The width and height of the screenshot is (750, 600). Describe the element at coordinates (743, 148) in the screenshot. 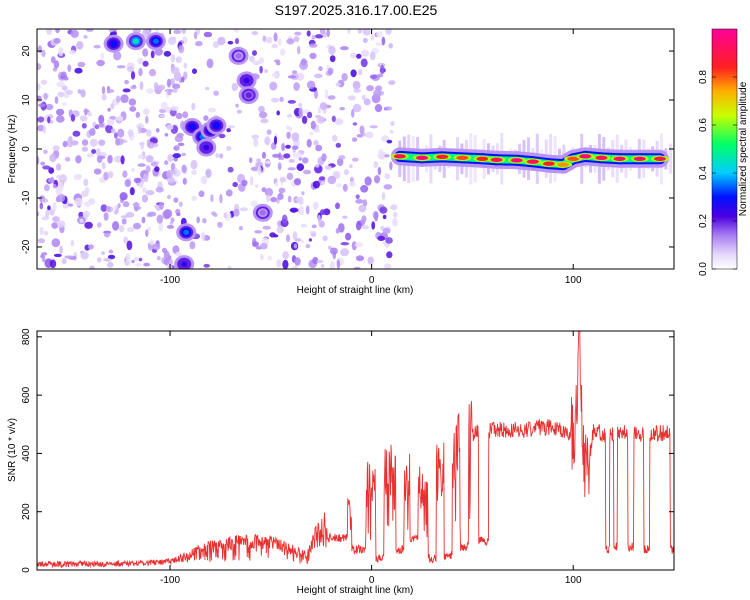

I see `colorbar-label: Normalized spectral amplitude` at that location.